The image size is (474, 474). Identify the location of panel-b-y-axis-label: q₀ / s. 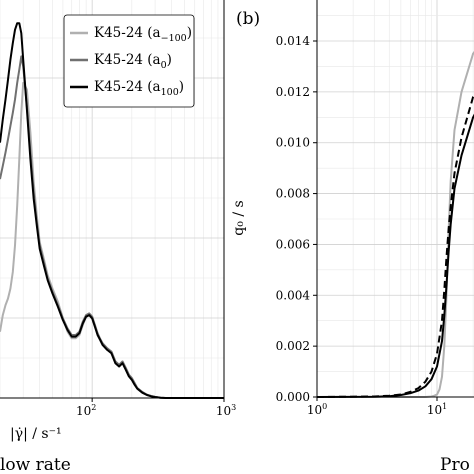
(239, 217).